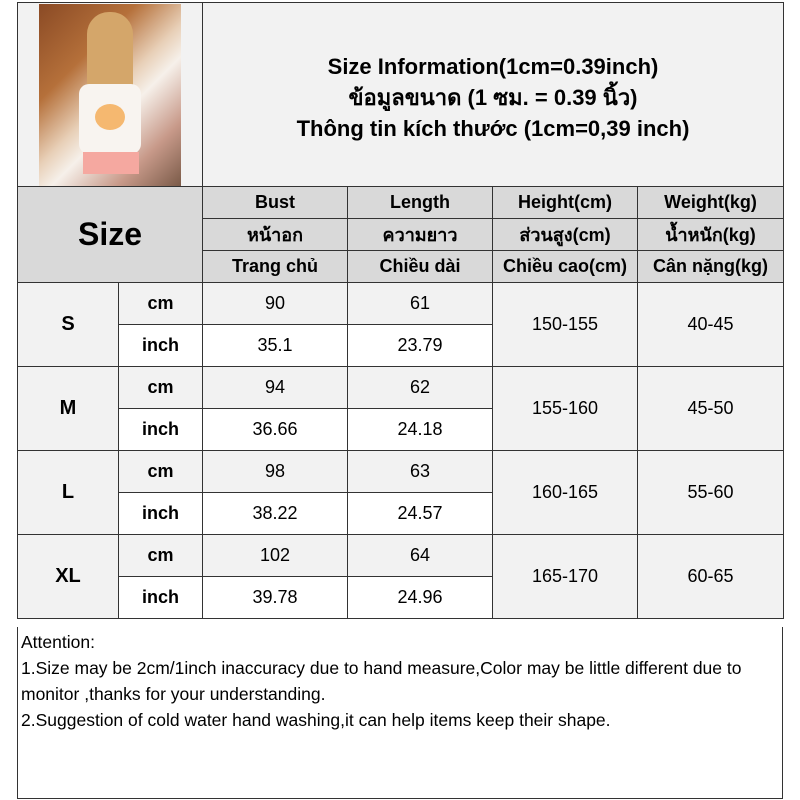 This screenshot has height=800, width=800. I want to click on table-row: S cm 90 61 150-155 40-45, so click(400, 324).